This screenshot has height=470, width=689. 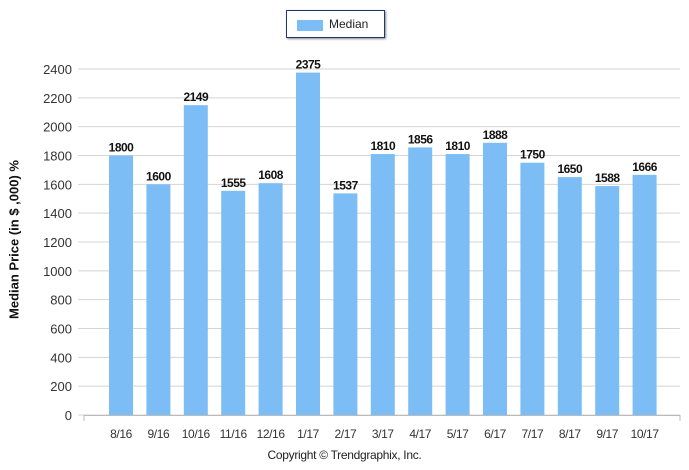 What do you see at coordinates (532, 288) in the screenshot?
I see `bar-7/17` at bounding box center [532, 288].